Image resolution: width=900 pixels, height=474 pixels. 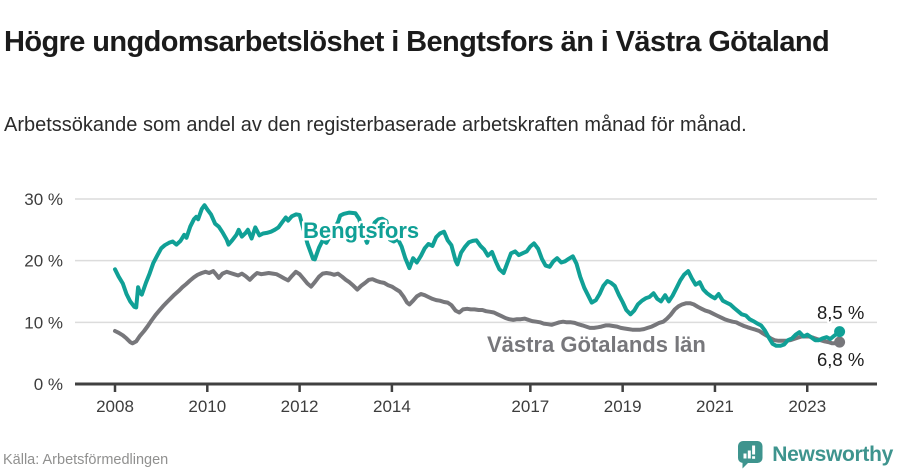 I want to click on newsworthy-bar-chart-icon, so click(x=750, y=455).